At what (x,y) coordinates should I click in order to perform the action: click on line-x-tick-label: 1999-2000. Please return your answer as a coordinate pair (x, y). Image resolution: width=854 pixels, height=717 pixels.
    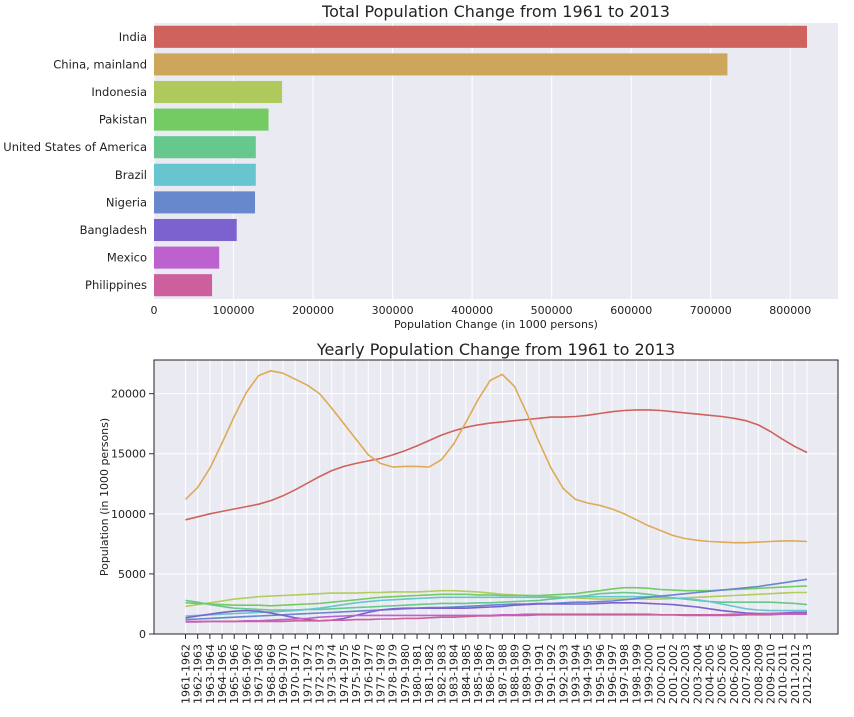
    Looking at the image, I should click on (649, 674).